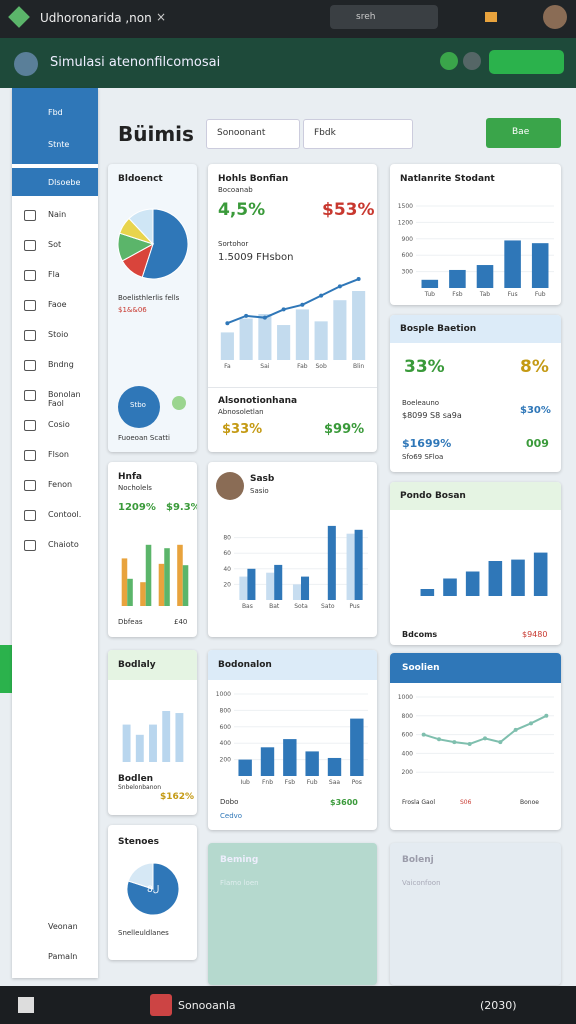 The image size is (576, 1024). I want to click on card-title: Hohls Bonfian, so click(253, 179).